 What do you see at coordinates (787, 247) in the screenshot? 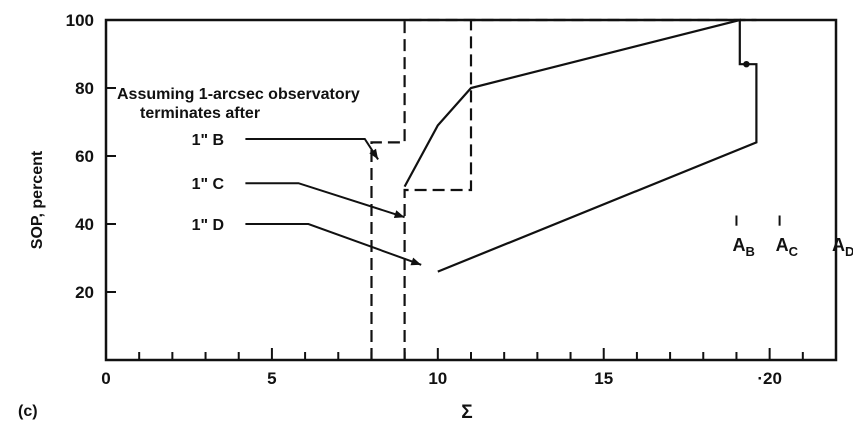
I see `marker-label-2: AC` at bounding box center [787, 247].